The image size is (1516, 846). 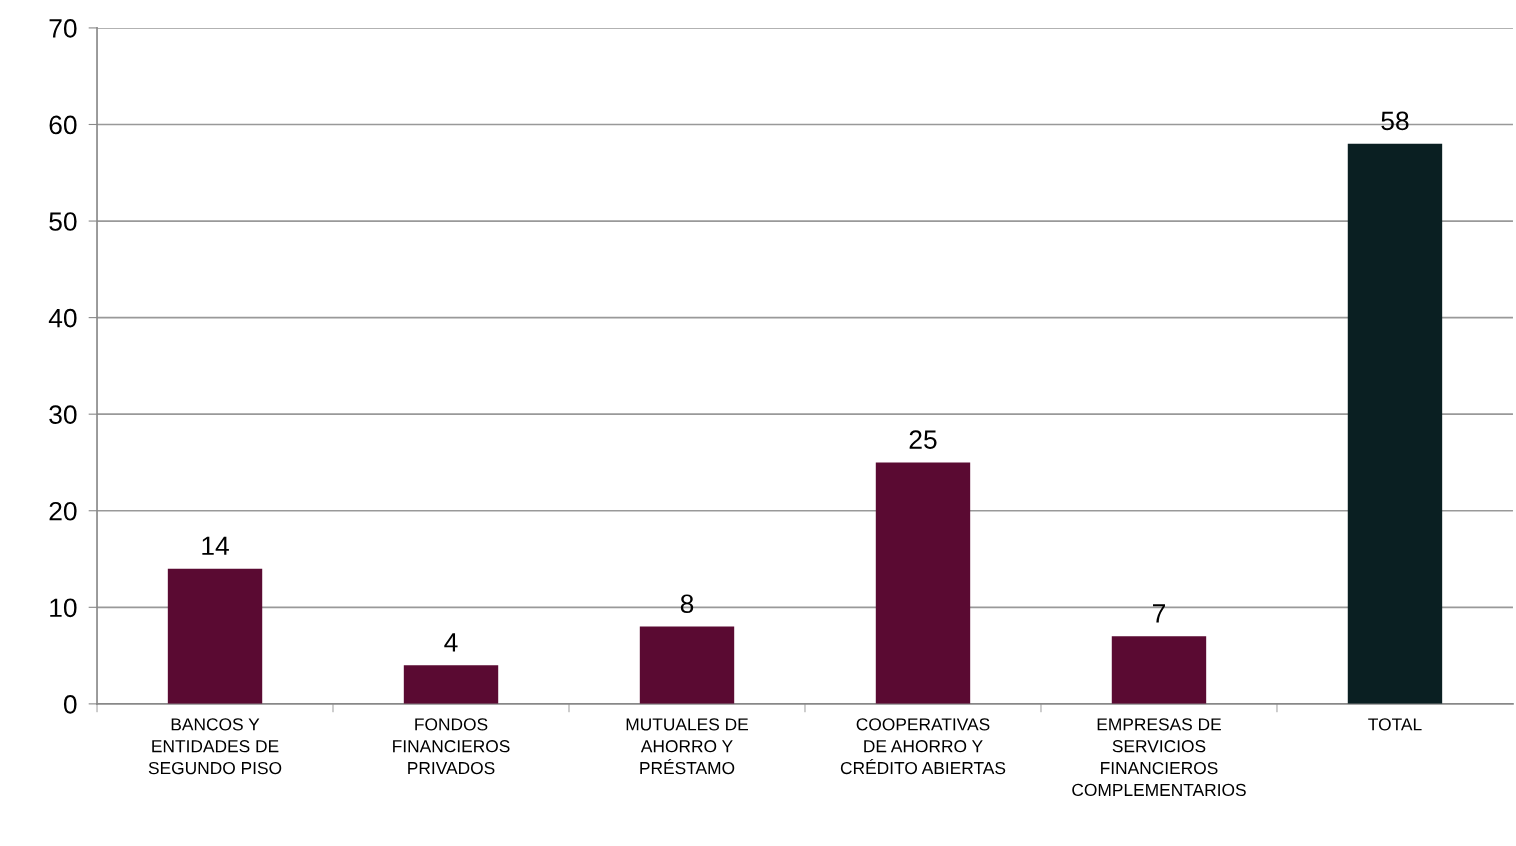 I want to click on data-label: 7, so click(x=1159, y=613).